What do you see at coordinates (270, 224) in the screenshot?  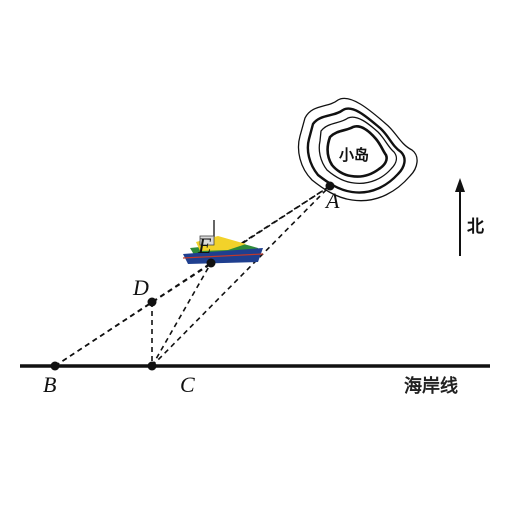 I see `segment-EA` at bounding box center [270, 224].